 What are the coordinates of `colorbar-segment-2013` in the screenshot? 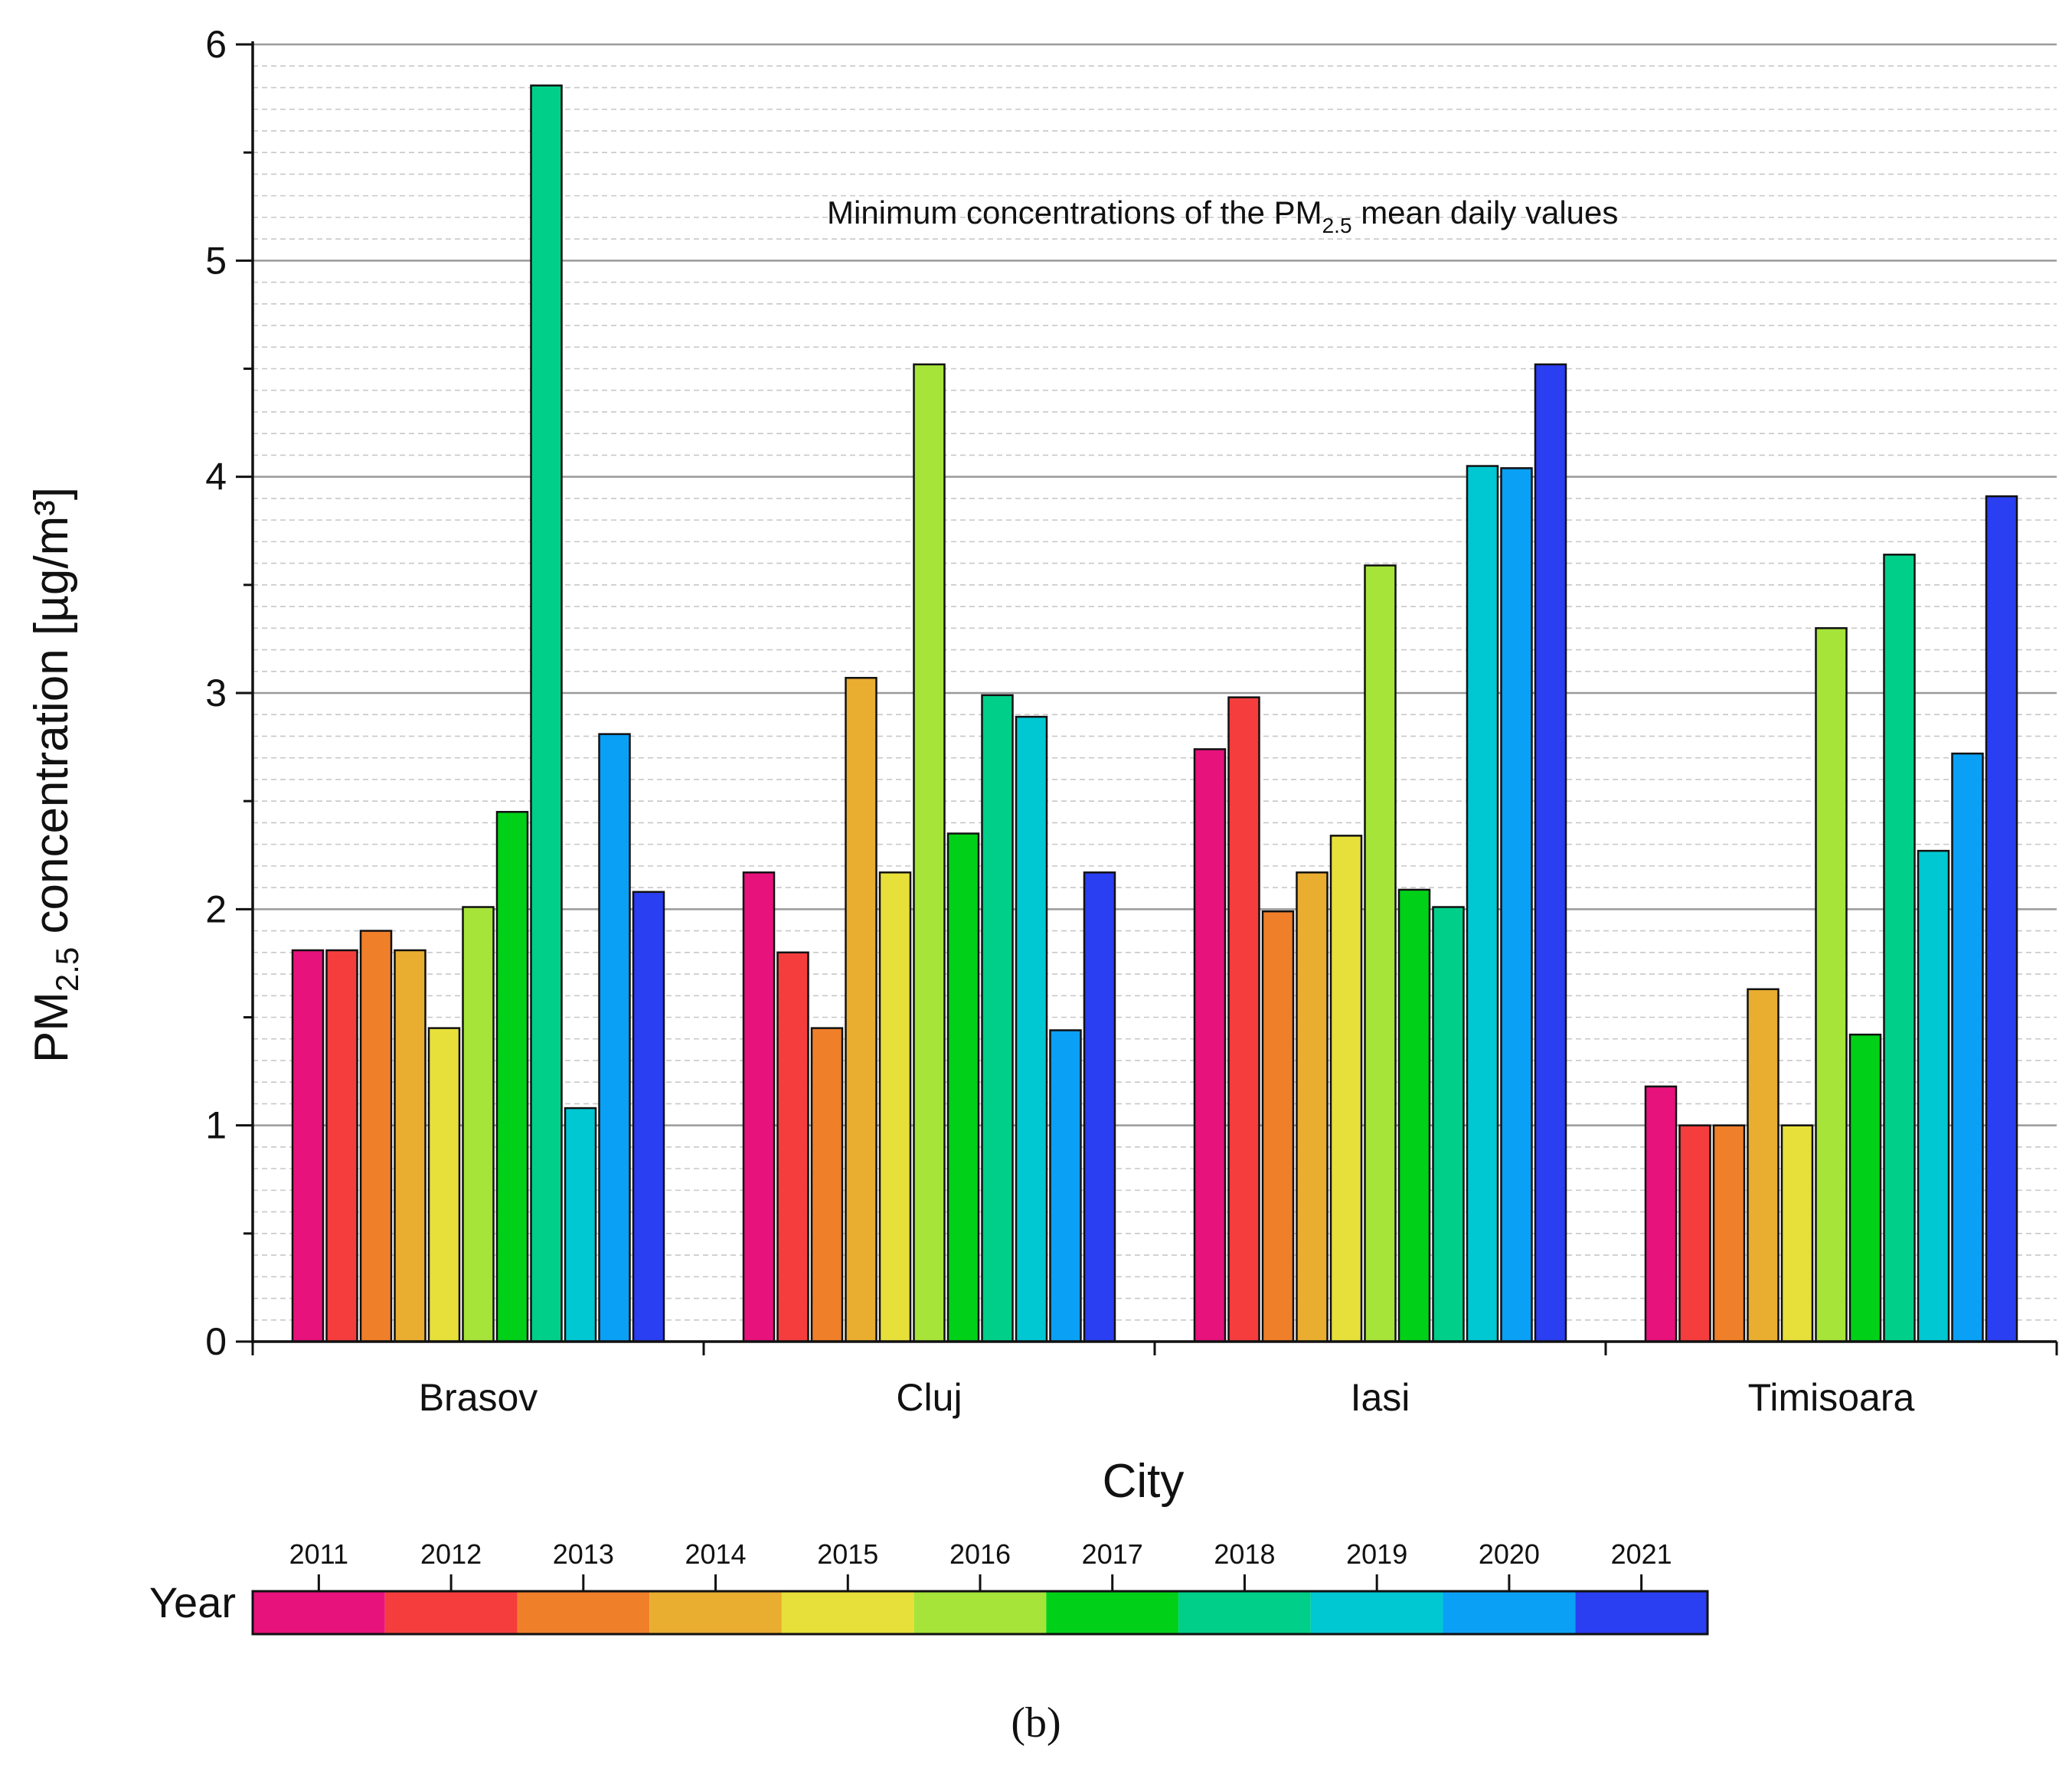 It's located at (583, 1612).